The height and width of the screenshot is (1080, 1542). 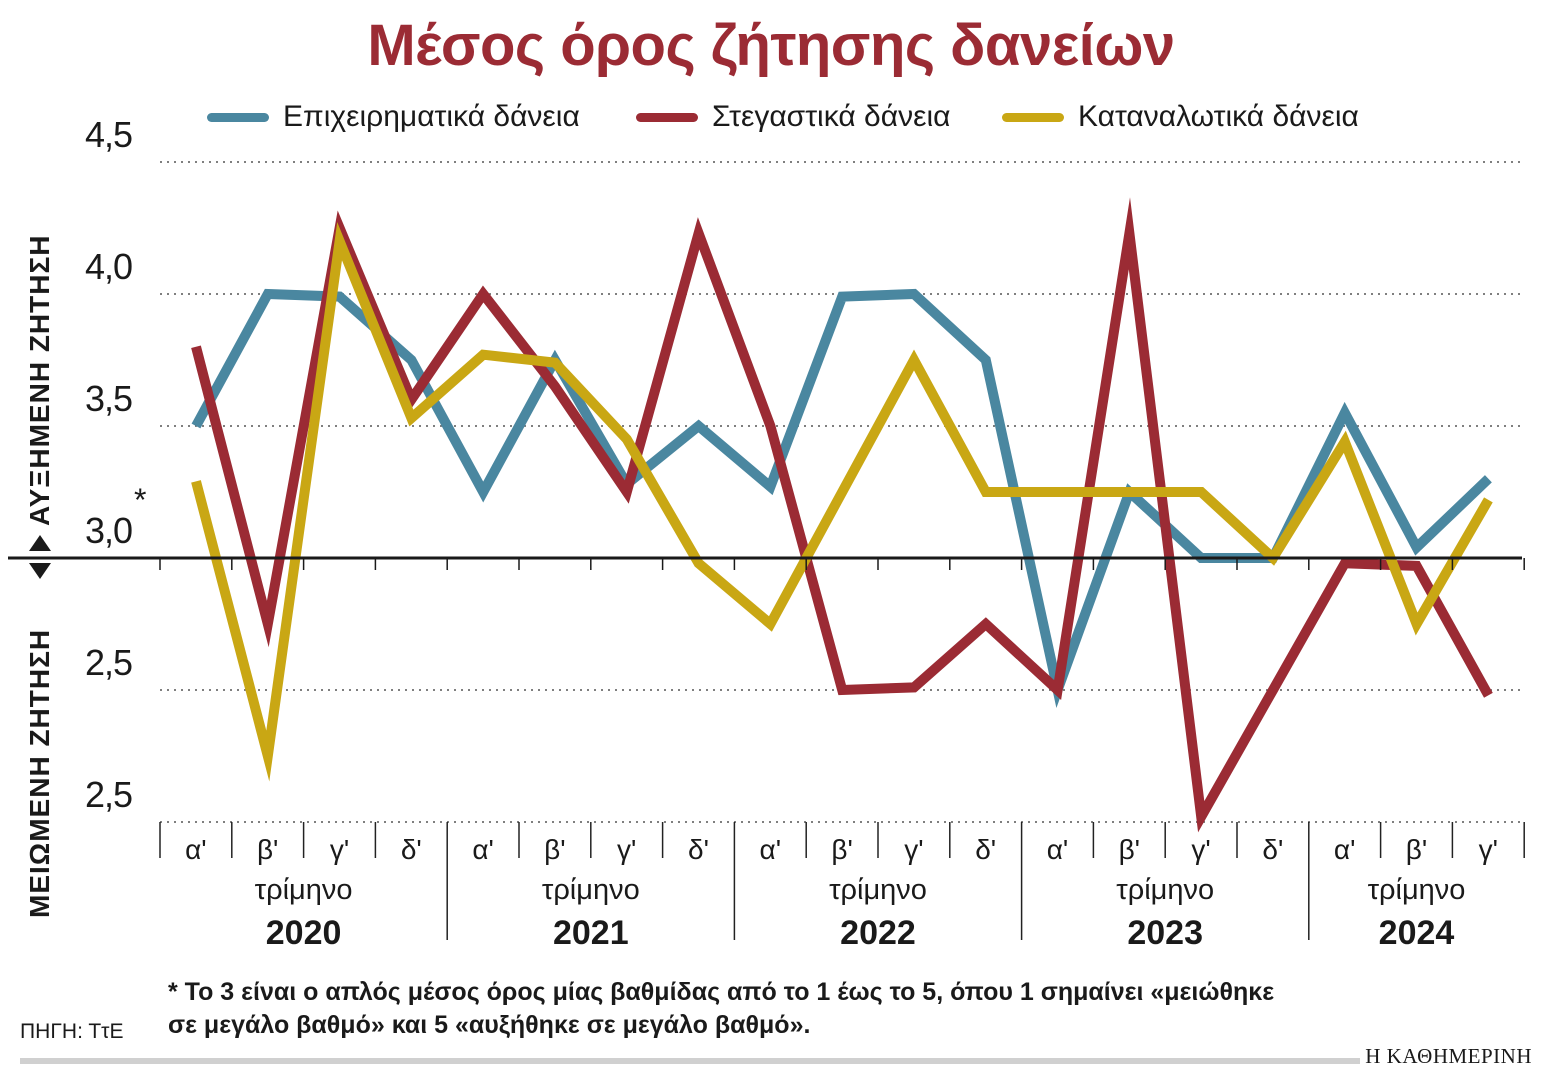 I want to click on year-label: 2023, so click(x=1165, y=933).